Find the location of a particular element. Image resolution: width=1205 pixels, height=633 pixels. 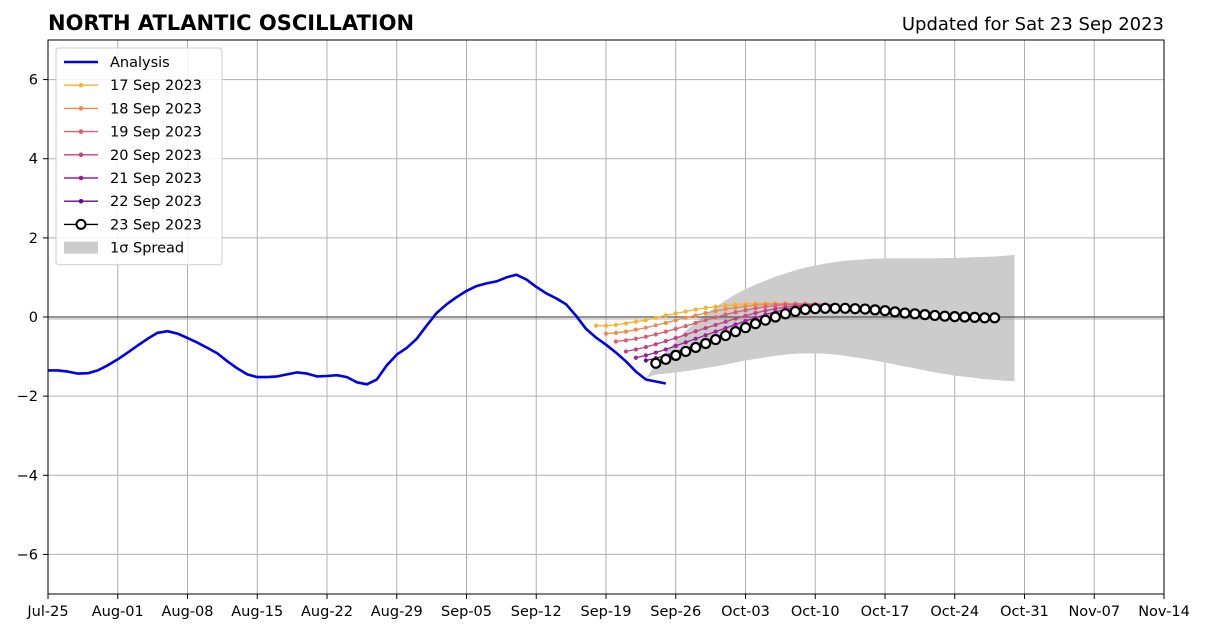

x-tick-label: Aug-01 is located at coordinates (118, 612).